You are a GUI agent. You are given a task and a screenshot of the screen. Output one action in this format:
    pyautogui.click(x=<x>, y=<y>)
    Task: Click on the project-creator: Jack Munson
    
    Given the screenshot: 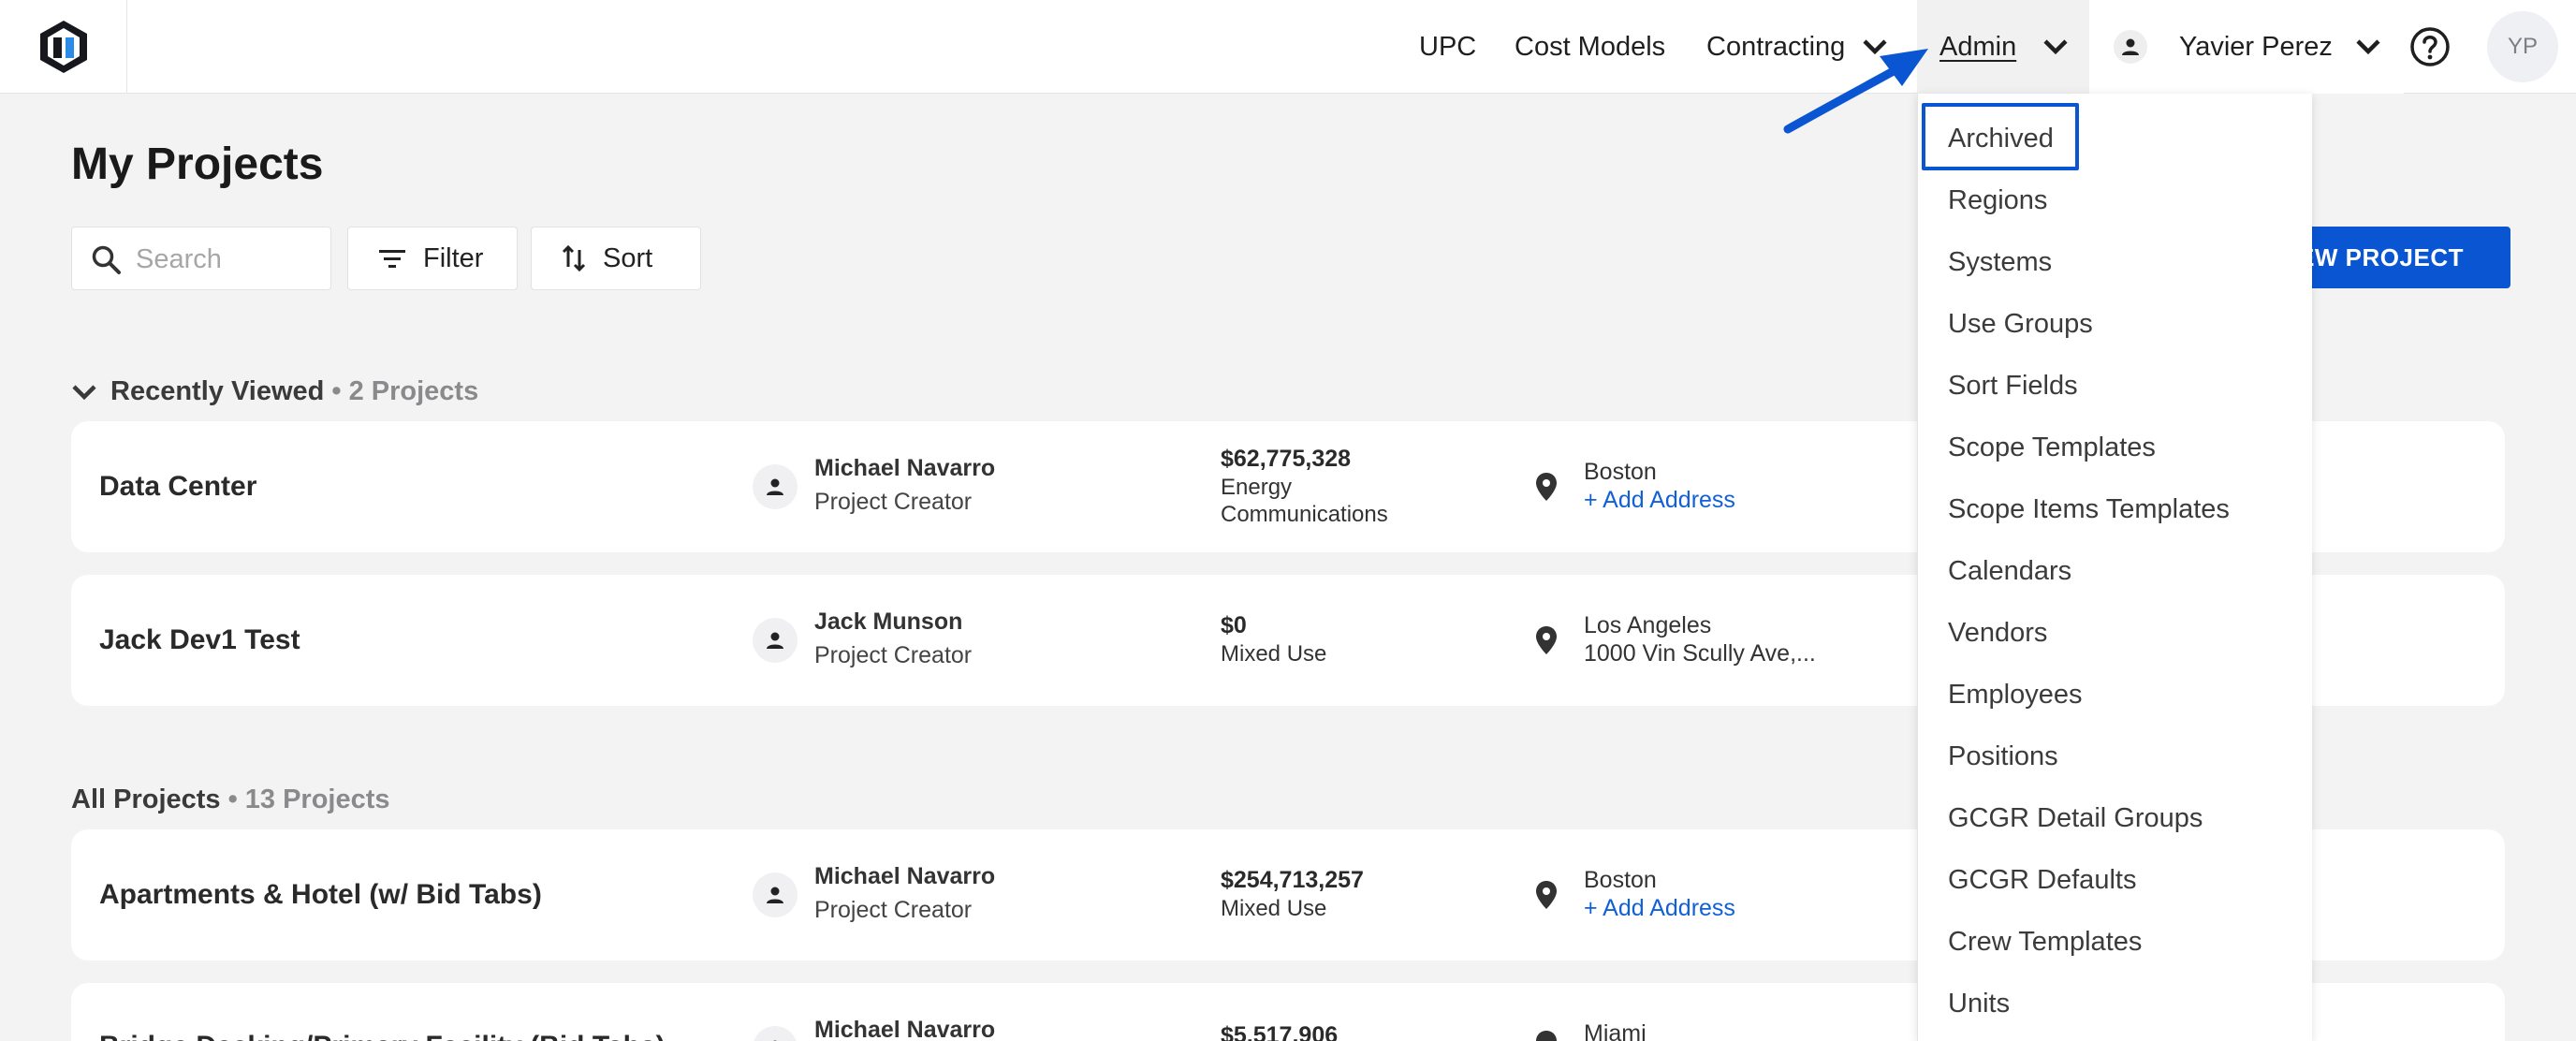 What is the action you would take?
    pyautogui.click(x=888, y=621)
    